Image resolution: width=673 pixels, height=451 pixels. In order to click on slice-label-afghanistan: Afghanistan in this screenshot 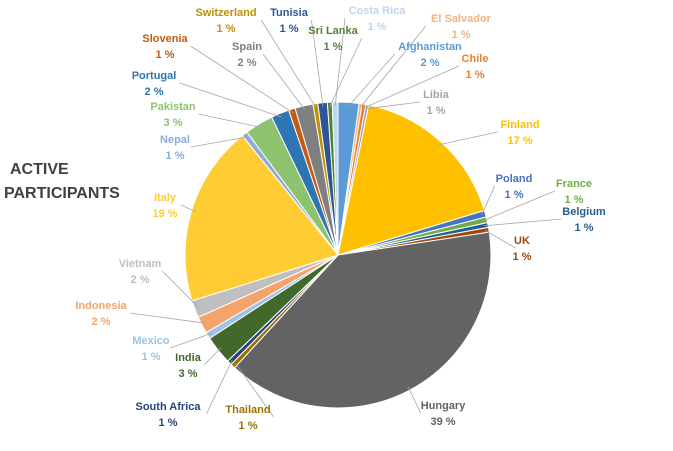, I will do `click(430, 47)`.